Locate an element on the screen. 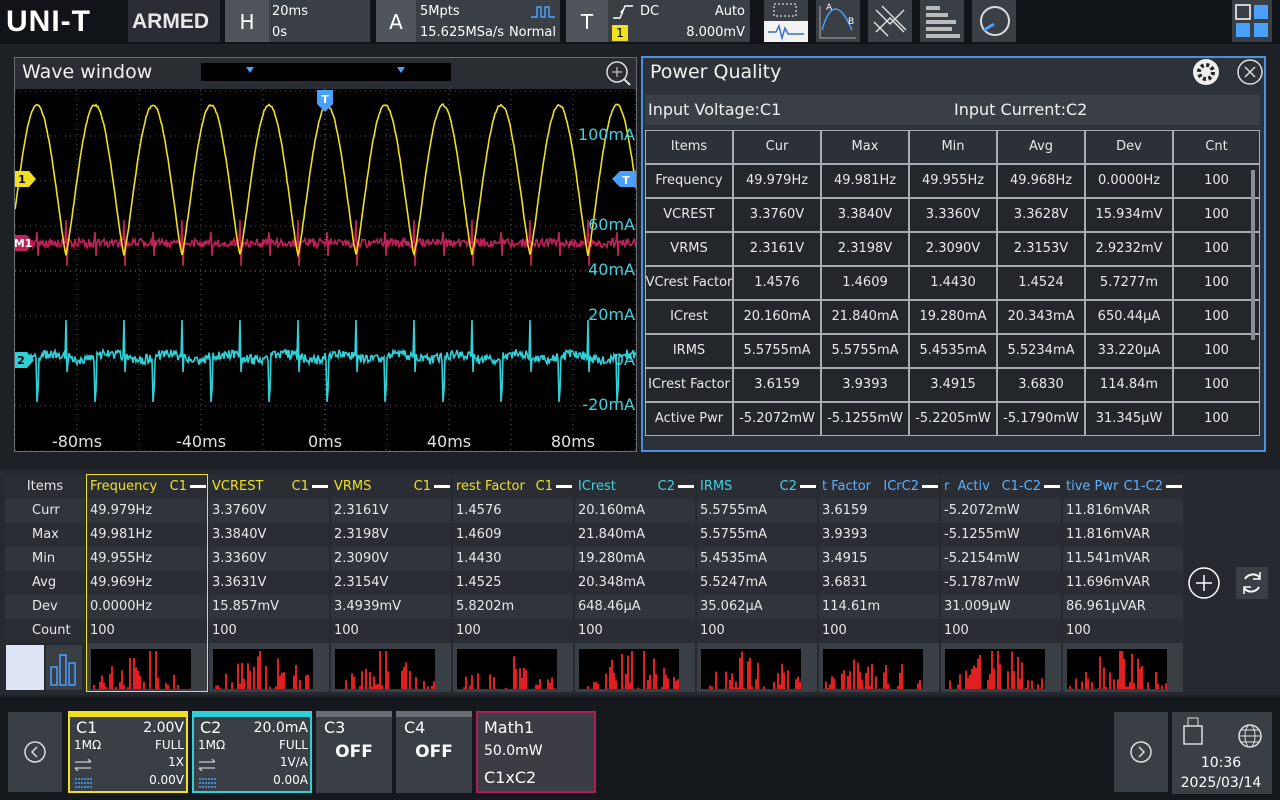  statistics-view-button is located at coordinates (25, 667).